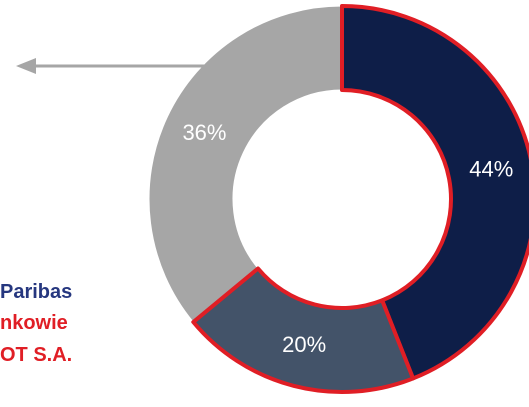  Describe the element at coordinates (36, 355) in the screenshot. I see `legend-text-pko-bp: OT S.A.` at that location.